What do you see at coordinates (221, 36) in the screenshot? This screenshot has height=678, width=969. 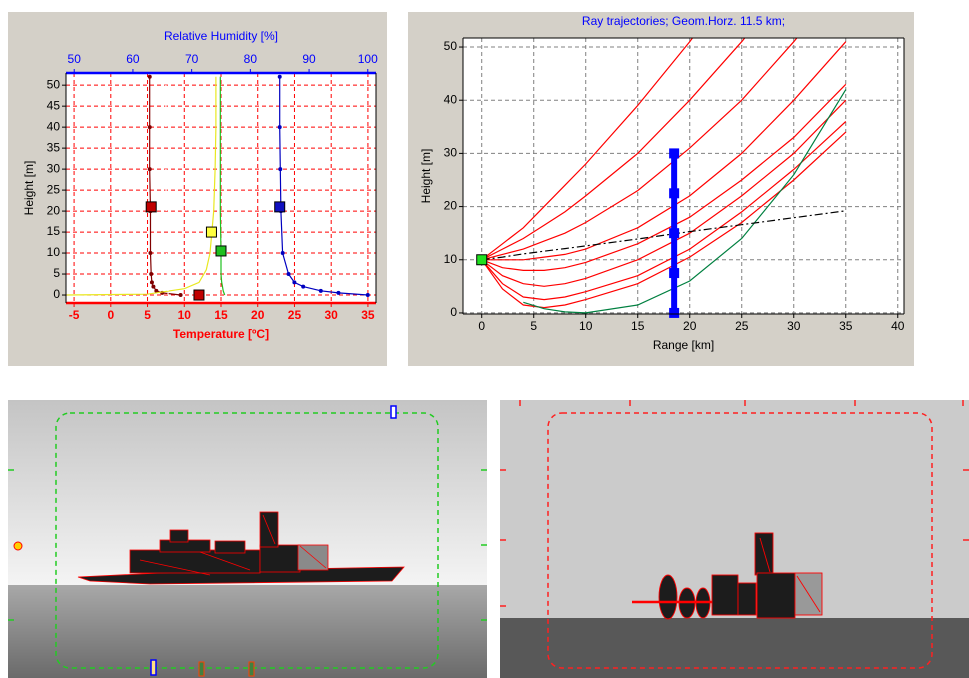 I see `x2-axis-label: Relative Humidity [%]` at bounding box center [221, 36].